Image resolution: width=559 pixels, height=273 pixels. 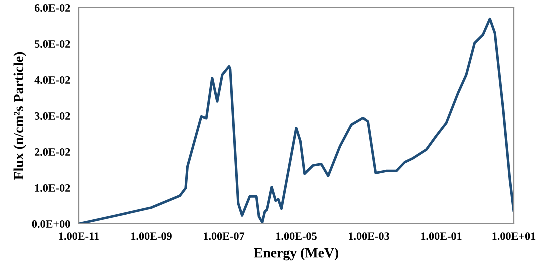 What do you see at coordinates (52, 116) in the screenshot?
I see `y-tick-label: 3.0E-02` at bounding box center [52, 116].